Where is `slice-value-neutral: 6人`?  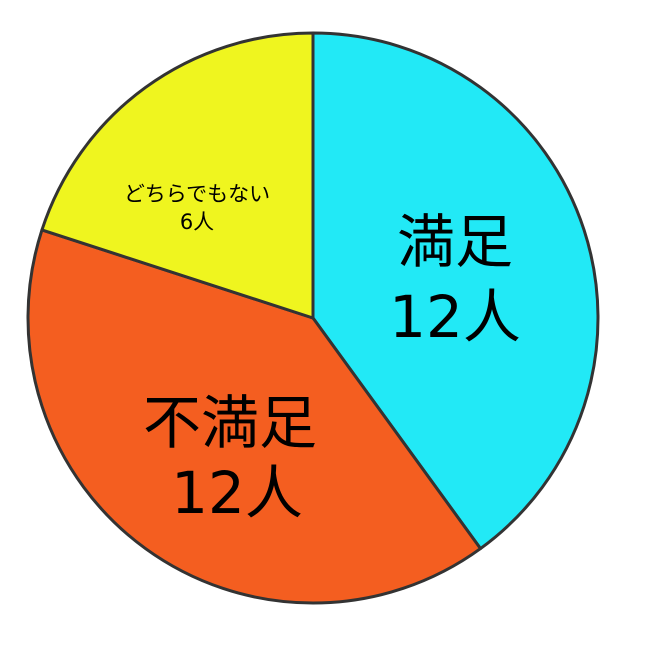 slice-value-neutral: 6人 is located at coordinates (197, 222).